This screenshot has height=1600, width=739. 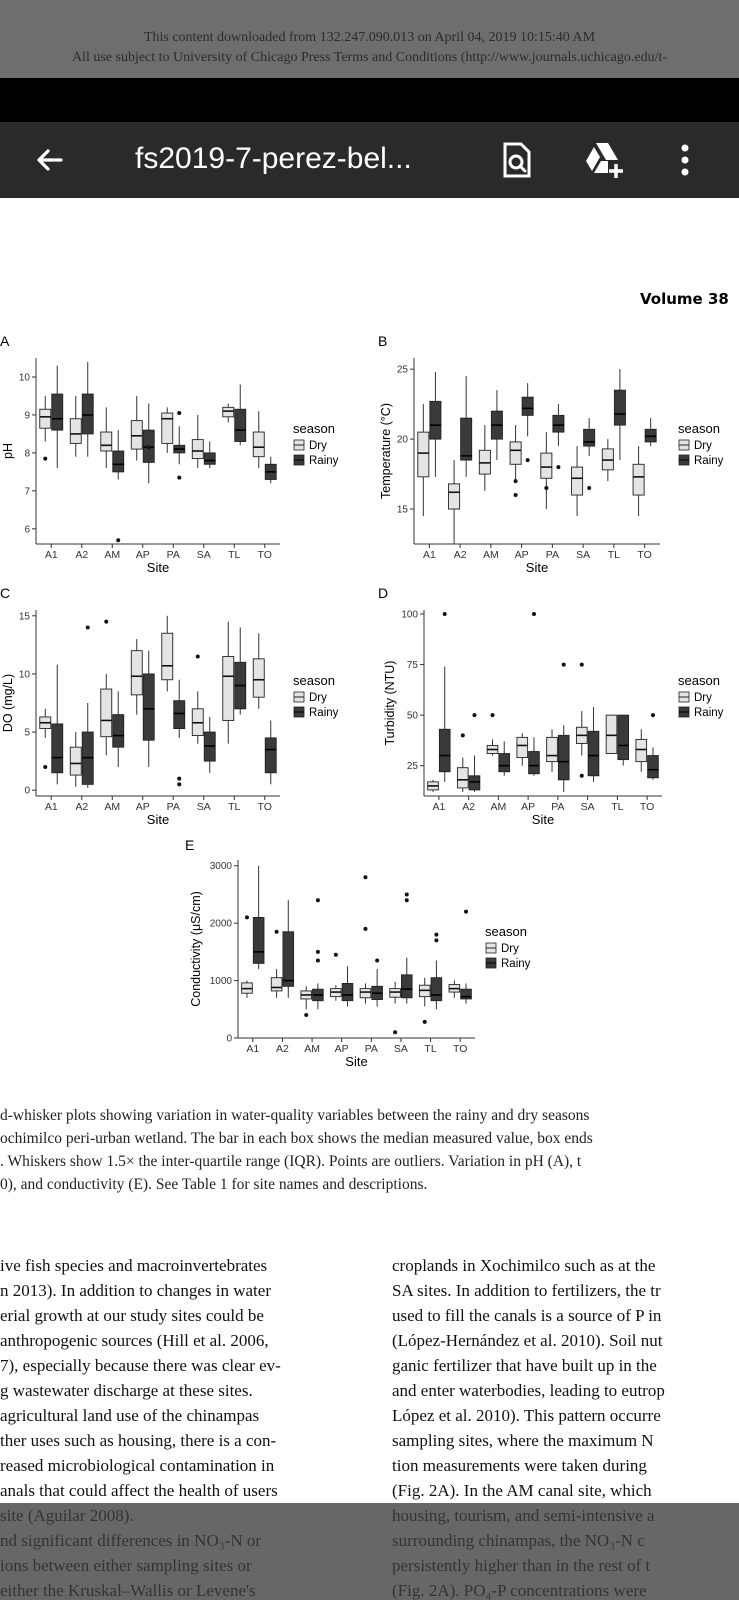 What do you see at coordinates (27, 529) in the screenshot?
I see `y-tick-label: 6` at bounding box center [27, 529].